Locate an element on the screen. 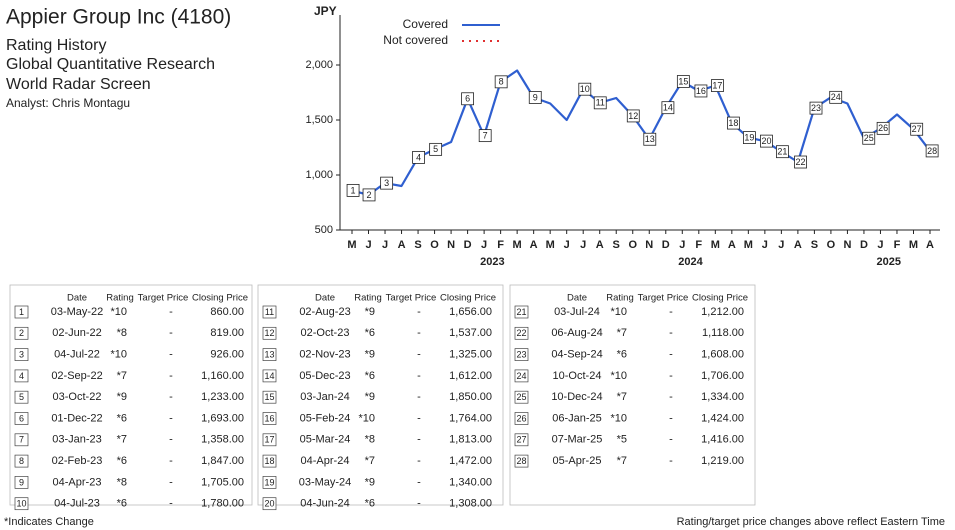 The height and width of the screenshot is (530, 955). x-tick-label: F is located at coordinates (698, 245).